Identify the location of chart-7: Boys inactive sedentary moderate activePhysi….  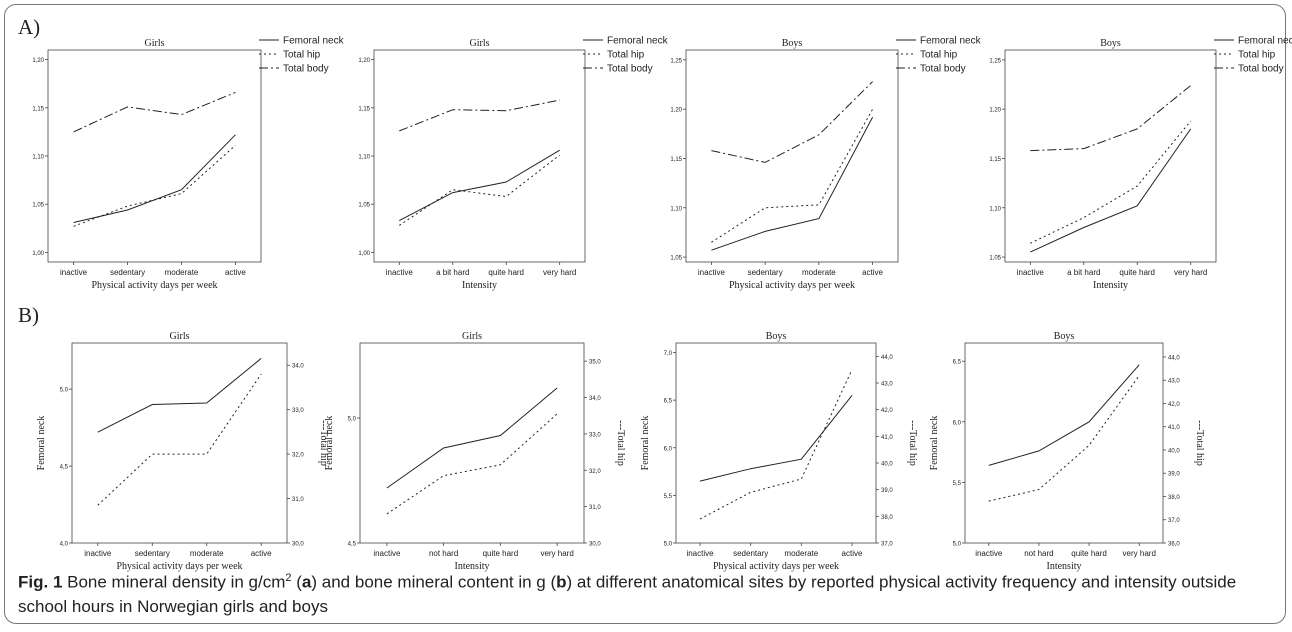
(779, 451).